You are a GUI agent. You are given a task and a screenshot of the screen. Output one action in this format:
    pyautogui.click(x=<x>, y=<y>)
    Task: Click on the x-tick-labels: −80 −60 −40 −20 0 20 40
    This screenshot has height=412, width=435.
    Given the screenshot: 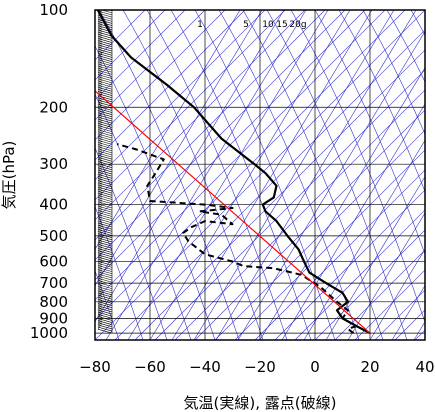 What is the action you would take?
    pyautogui.click(x=256, y=367)
    